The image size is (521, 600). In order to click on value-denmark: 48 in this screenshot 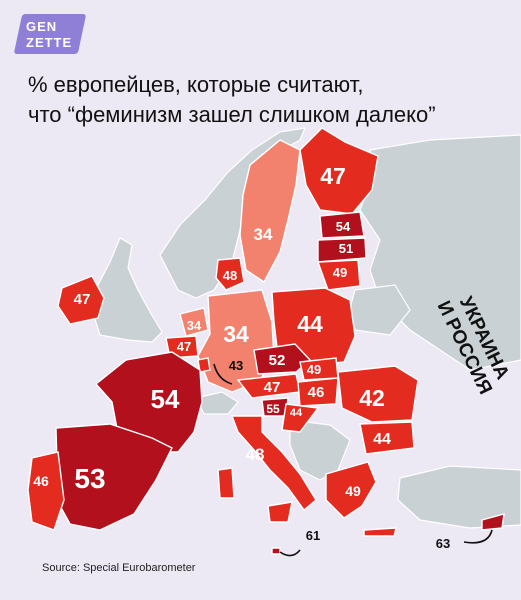, I will do `click(230, 275)`.